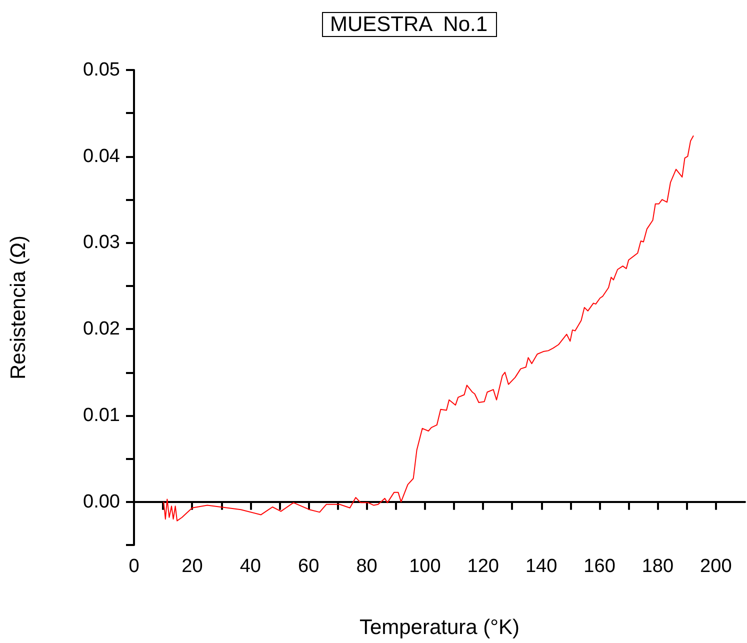  Describe the element at coordinates (600, 566) in the screenshot. I see `x-tick-label: 160` at that location.